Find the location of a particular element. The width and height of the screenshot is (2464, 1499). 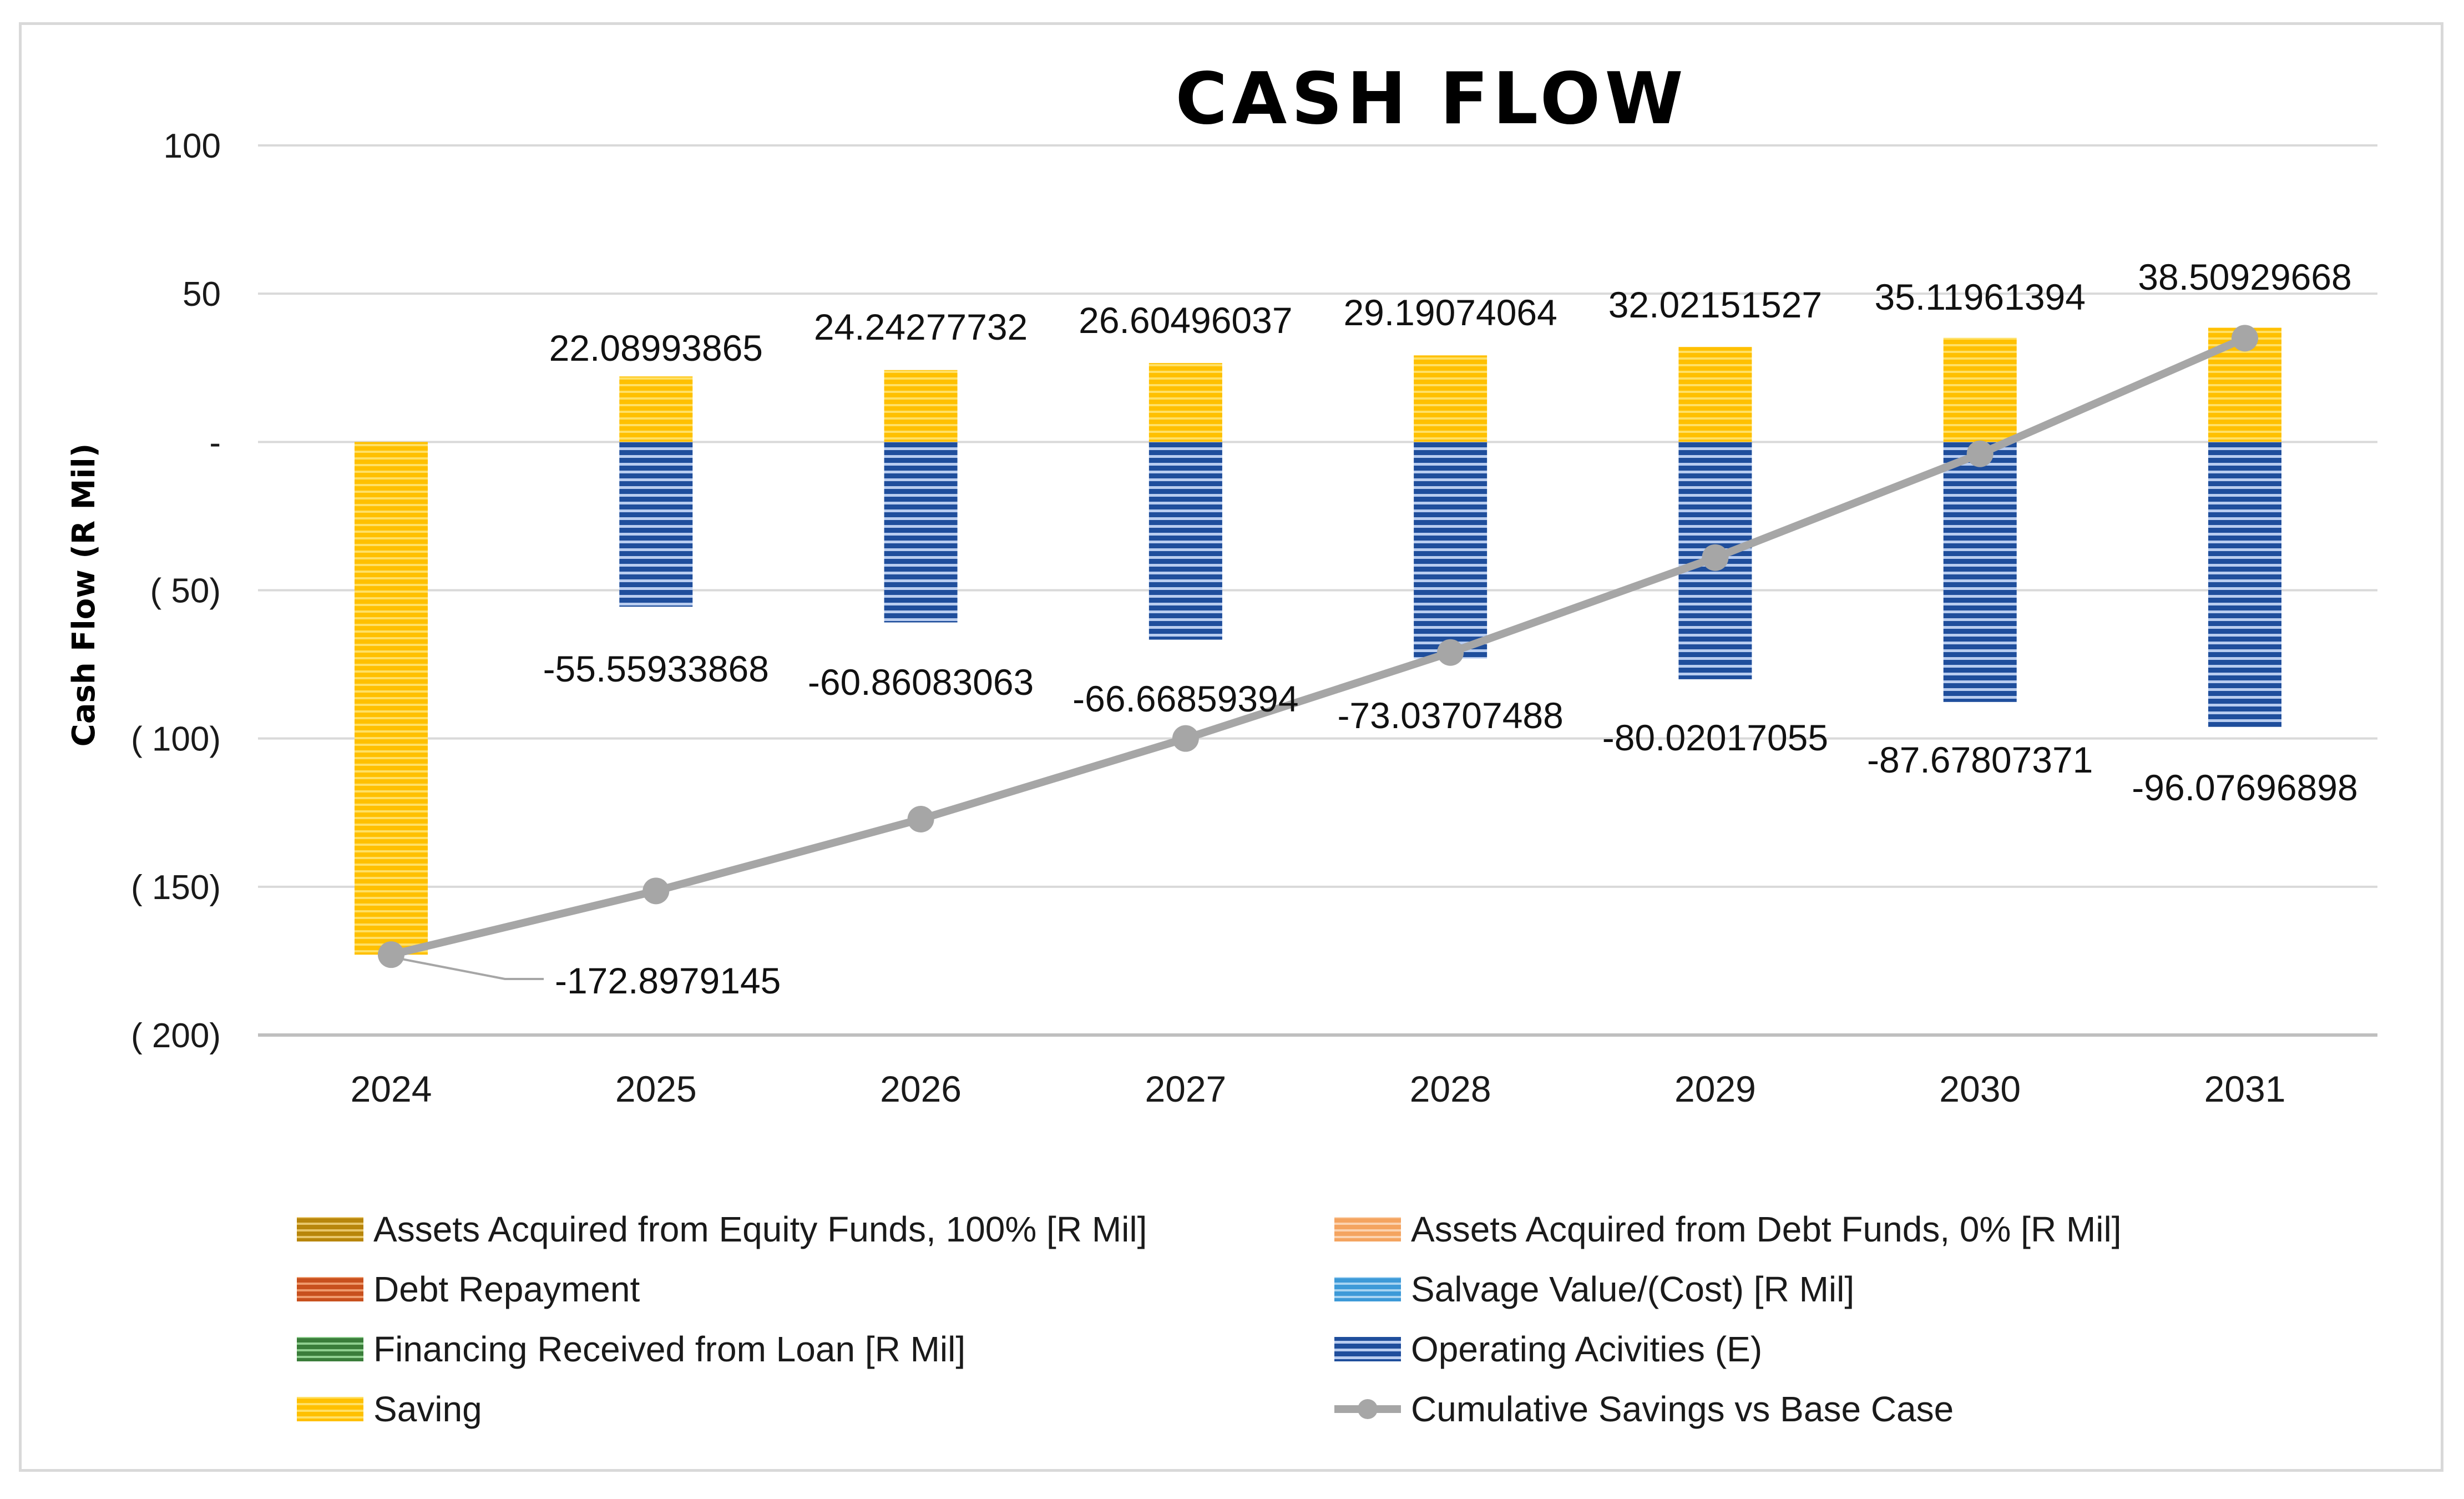

y-axis-title: Cash Flow (R Mil) is located at coordinates (84, 595).